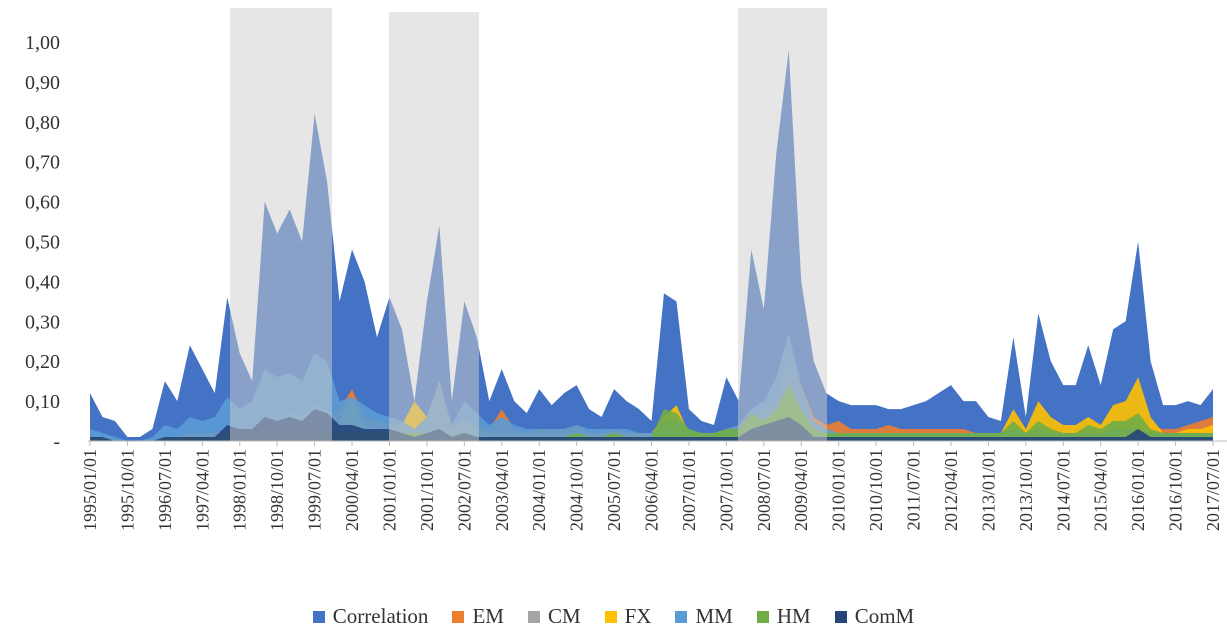  I want to click on x-tick-label: 2000/04/01, so click(352, 490).